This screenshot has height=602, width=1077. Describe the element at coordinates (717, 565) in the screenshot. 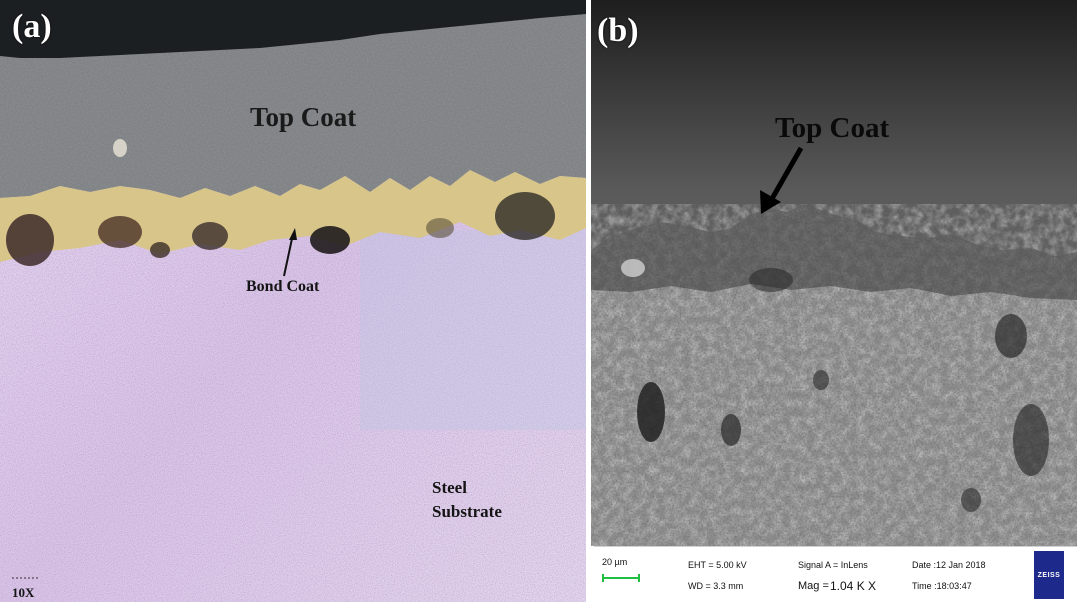

I see `eht-readout: EHT = 5.00 kV` at that location.